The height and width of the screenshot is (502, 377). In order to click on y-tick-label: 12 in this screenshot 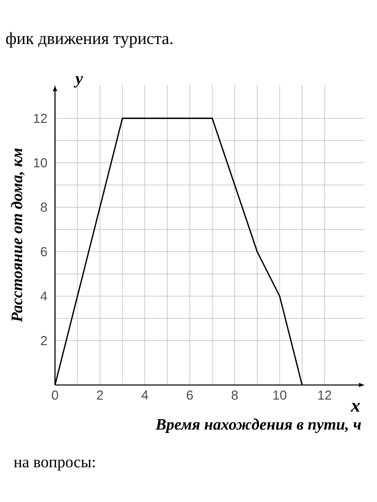, I will do `click(40, 118)`.